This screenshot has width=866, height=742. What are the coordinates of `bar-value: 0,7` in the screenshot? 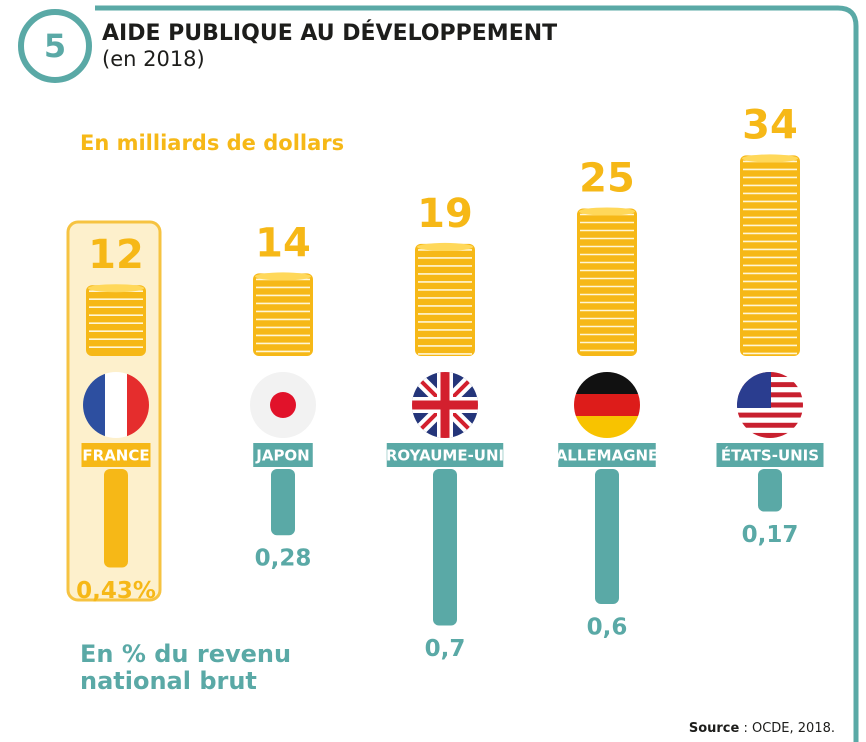 It's located at (445, 649).